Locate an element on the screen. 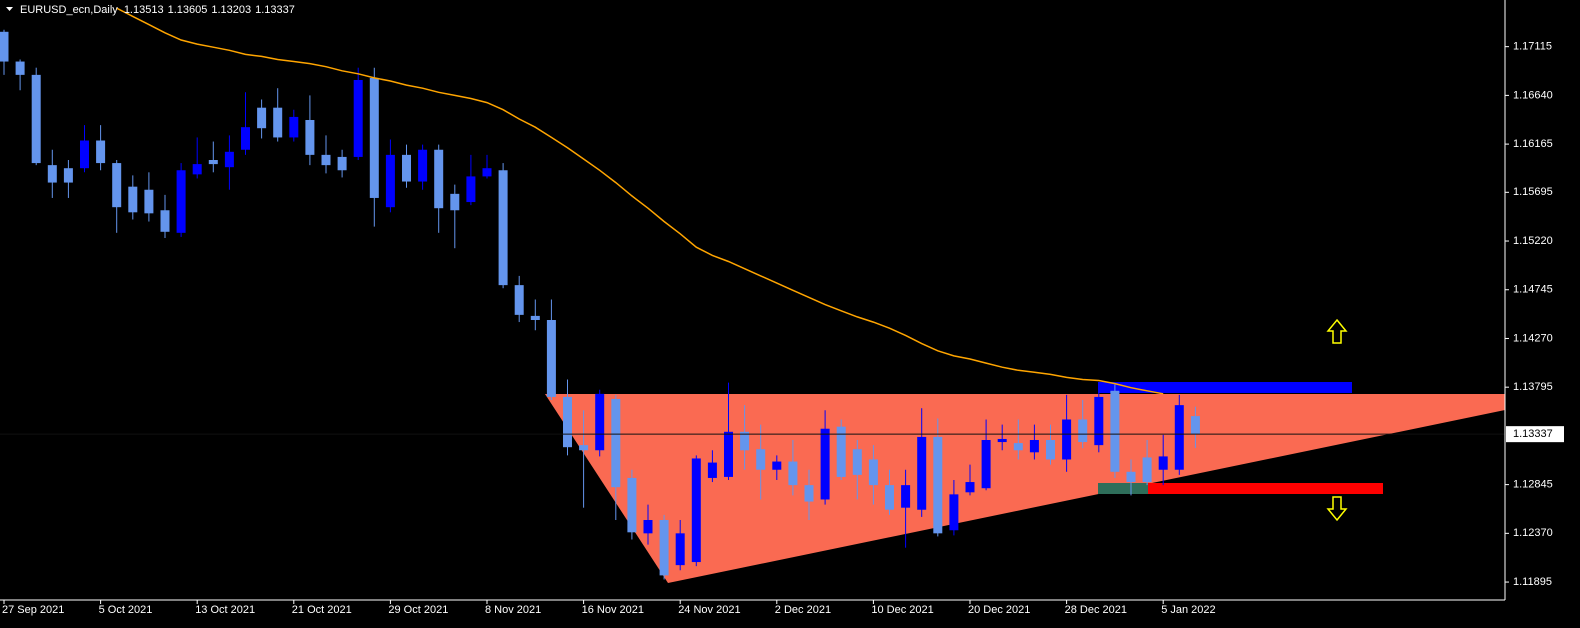 The image size is (1580, 628). y-tick-label: 1.16640 is located at coordinates (1533, 95).